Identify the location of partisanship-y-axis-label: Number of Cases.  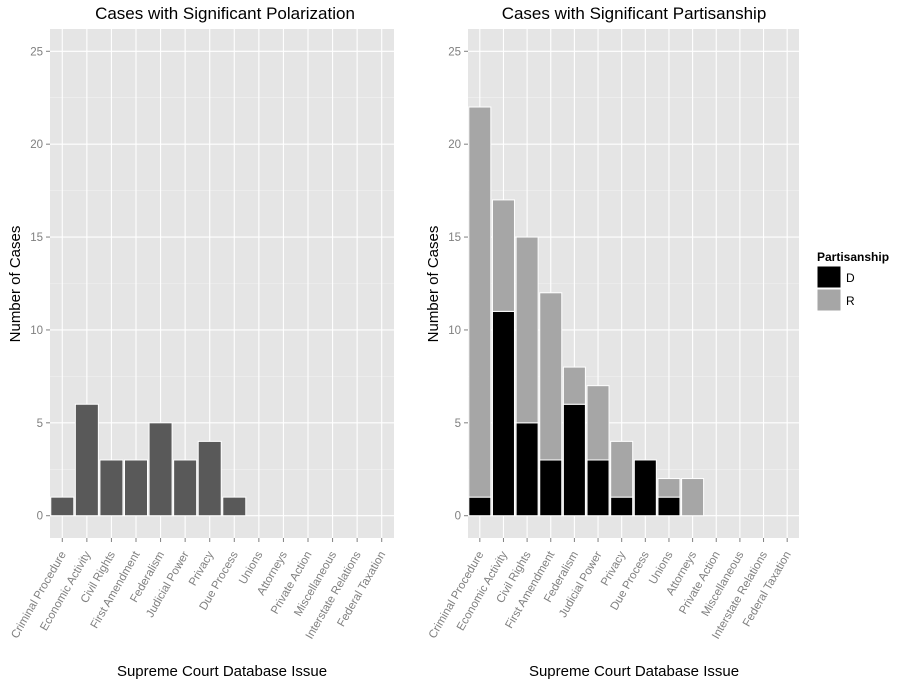
(433, 284).